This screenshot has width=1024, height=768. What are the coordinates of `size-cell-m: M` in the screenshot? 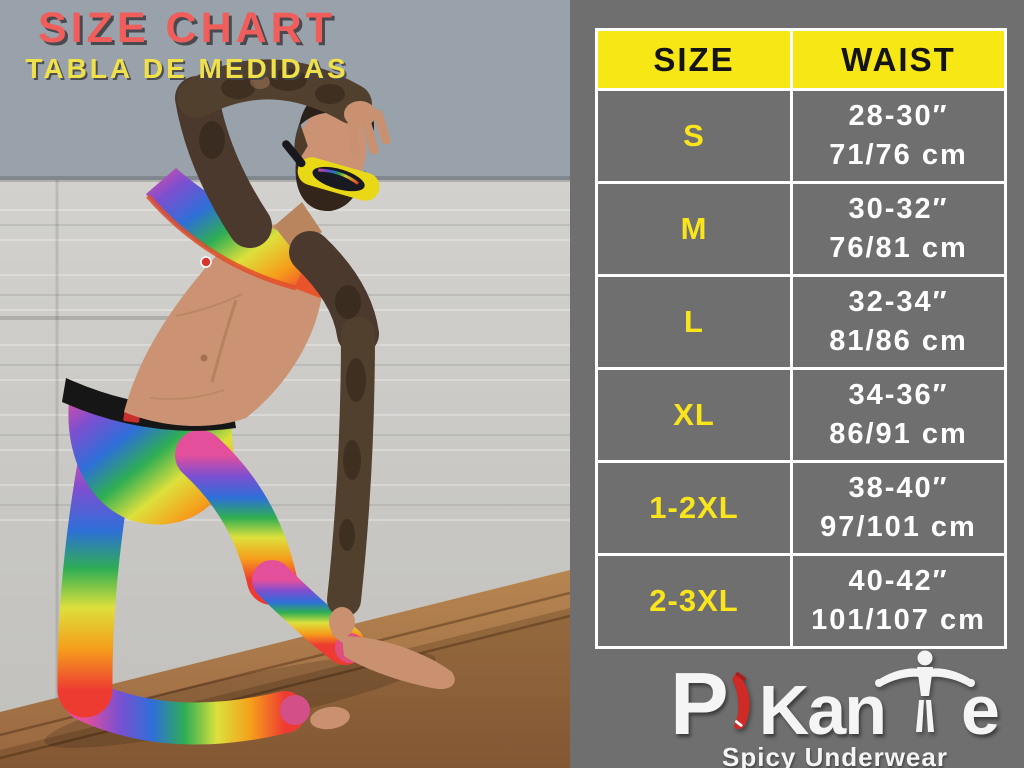 It's located at (694, 229).